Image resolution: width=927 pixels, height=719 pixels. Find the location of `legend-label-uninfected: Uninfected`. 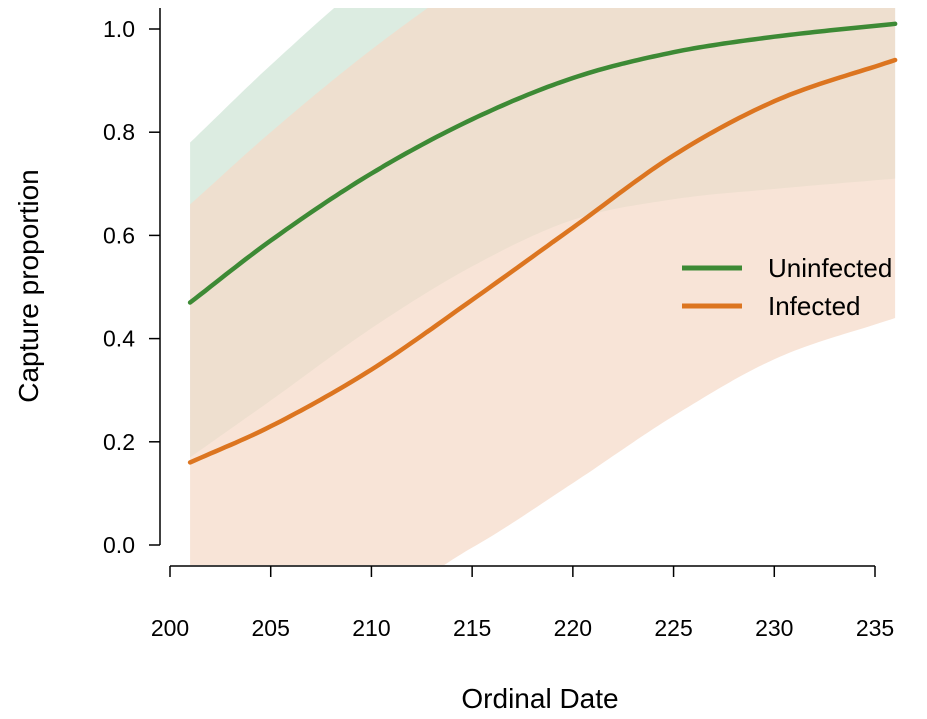

legend-label-uninfected: Uninfected is located at coordinates (830, 268).